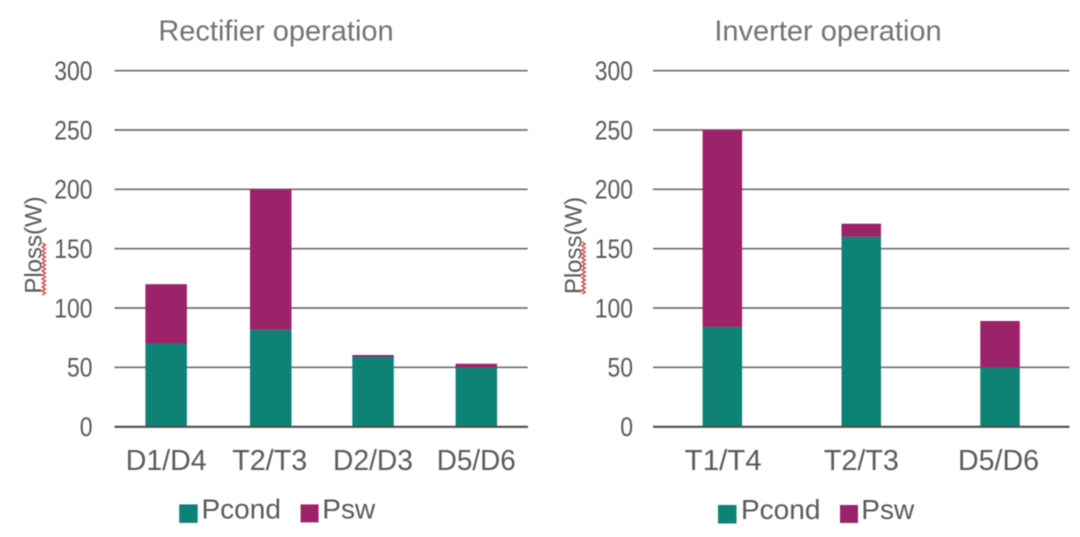 The height and width of the screenshot is (537, 1080). Describe the element at coordinates (166, 461) in the screenshot. I see `svg-text: D1/D4` at that location.